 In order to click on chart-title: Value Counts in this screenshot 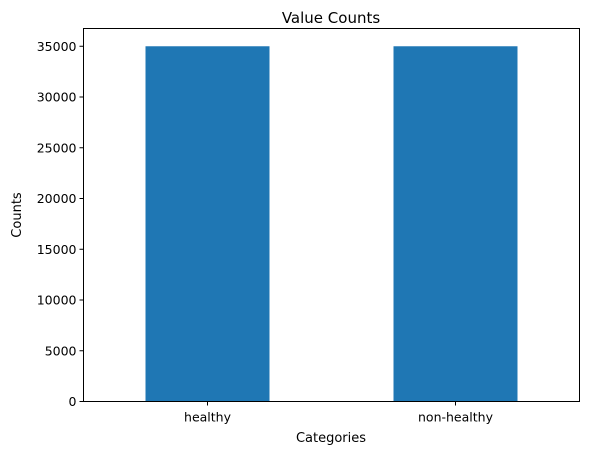, I will do `click(331, 18)`.